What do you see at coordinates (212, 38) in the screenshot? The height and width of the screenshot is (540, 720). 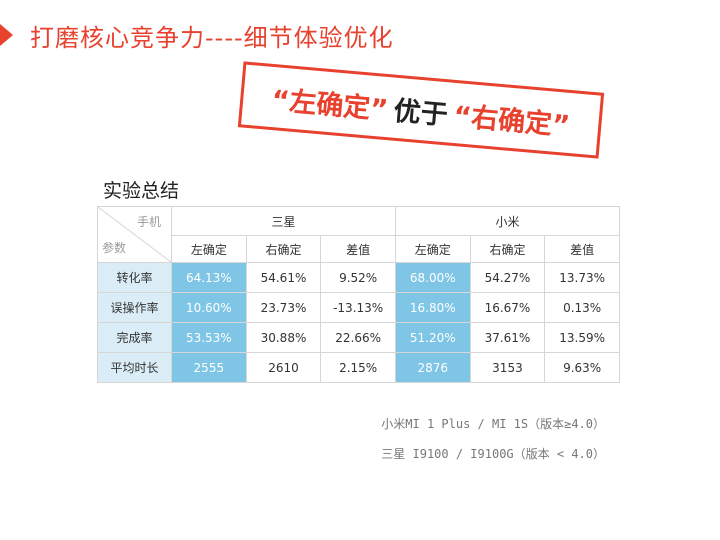 I see `slide-title: 打磨核心竞争力----细节体验优化` at bounding box center [212, 38].